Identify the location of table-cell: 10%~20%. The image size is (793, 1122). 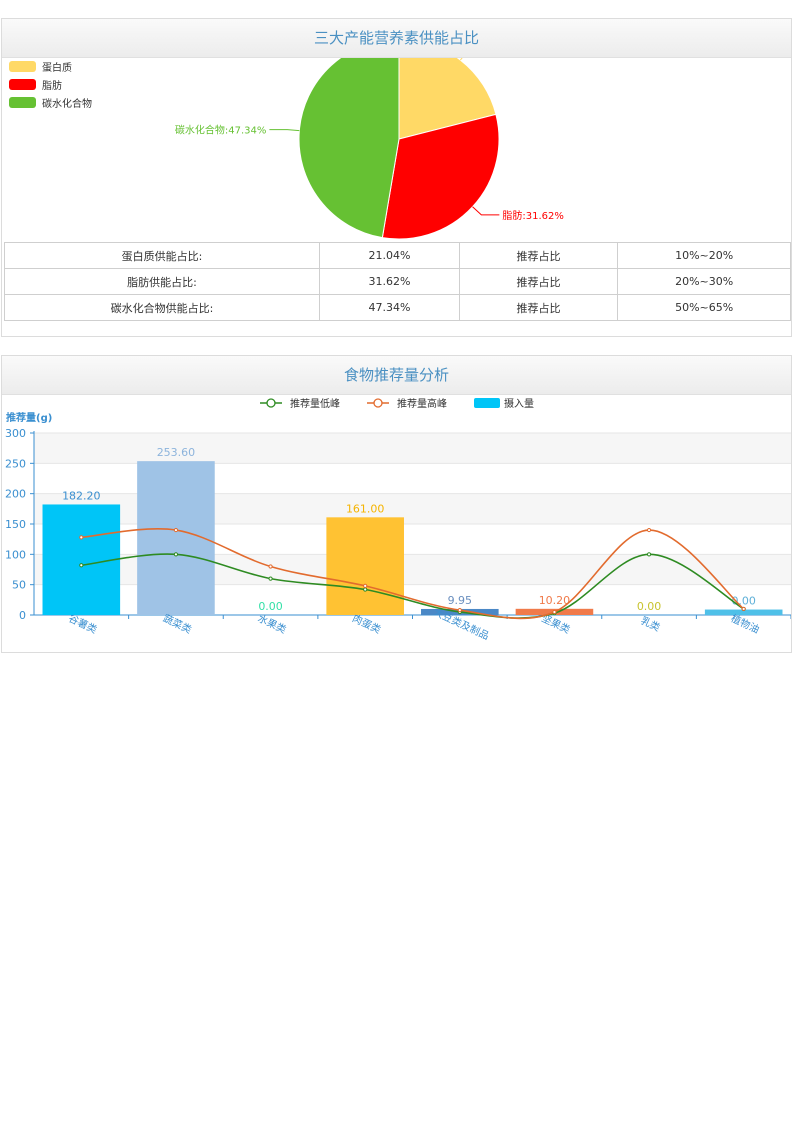
(704, 255).